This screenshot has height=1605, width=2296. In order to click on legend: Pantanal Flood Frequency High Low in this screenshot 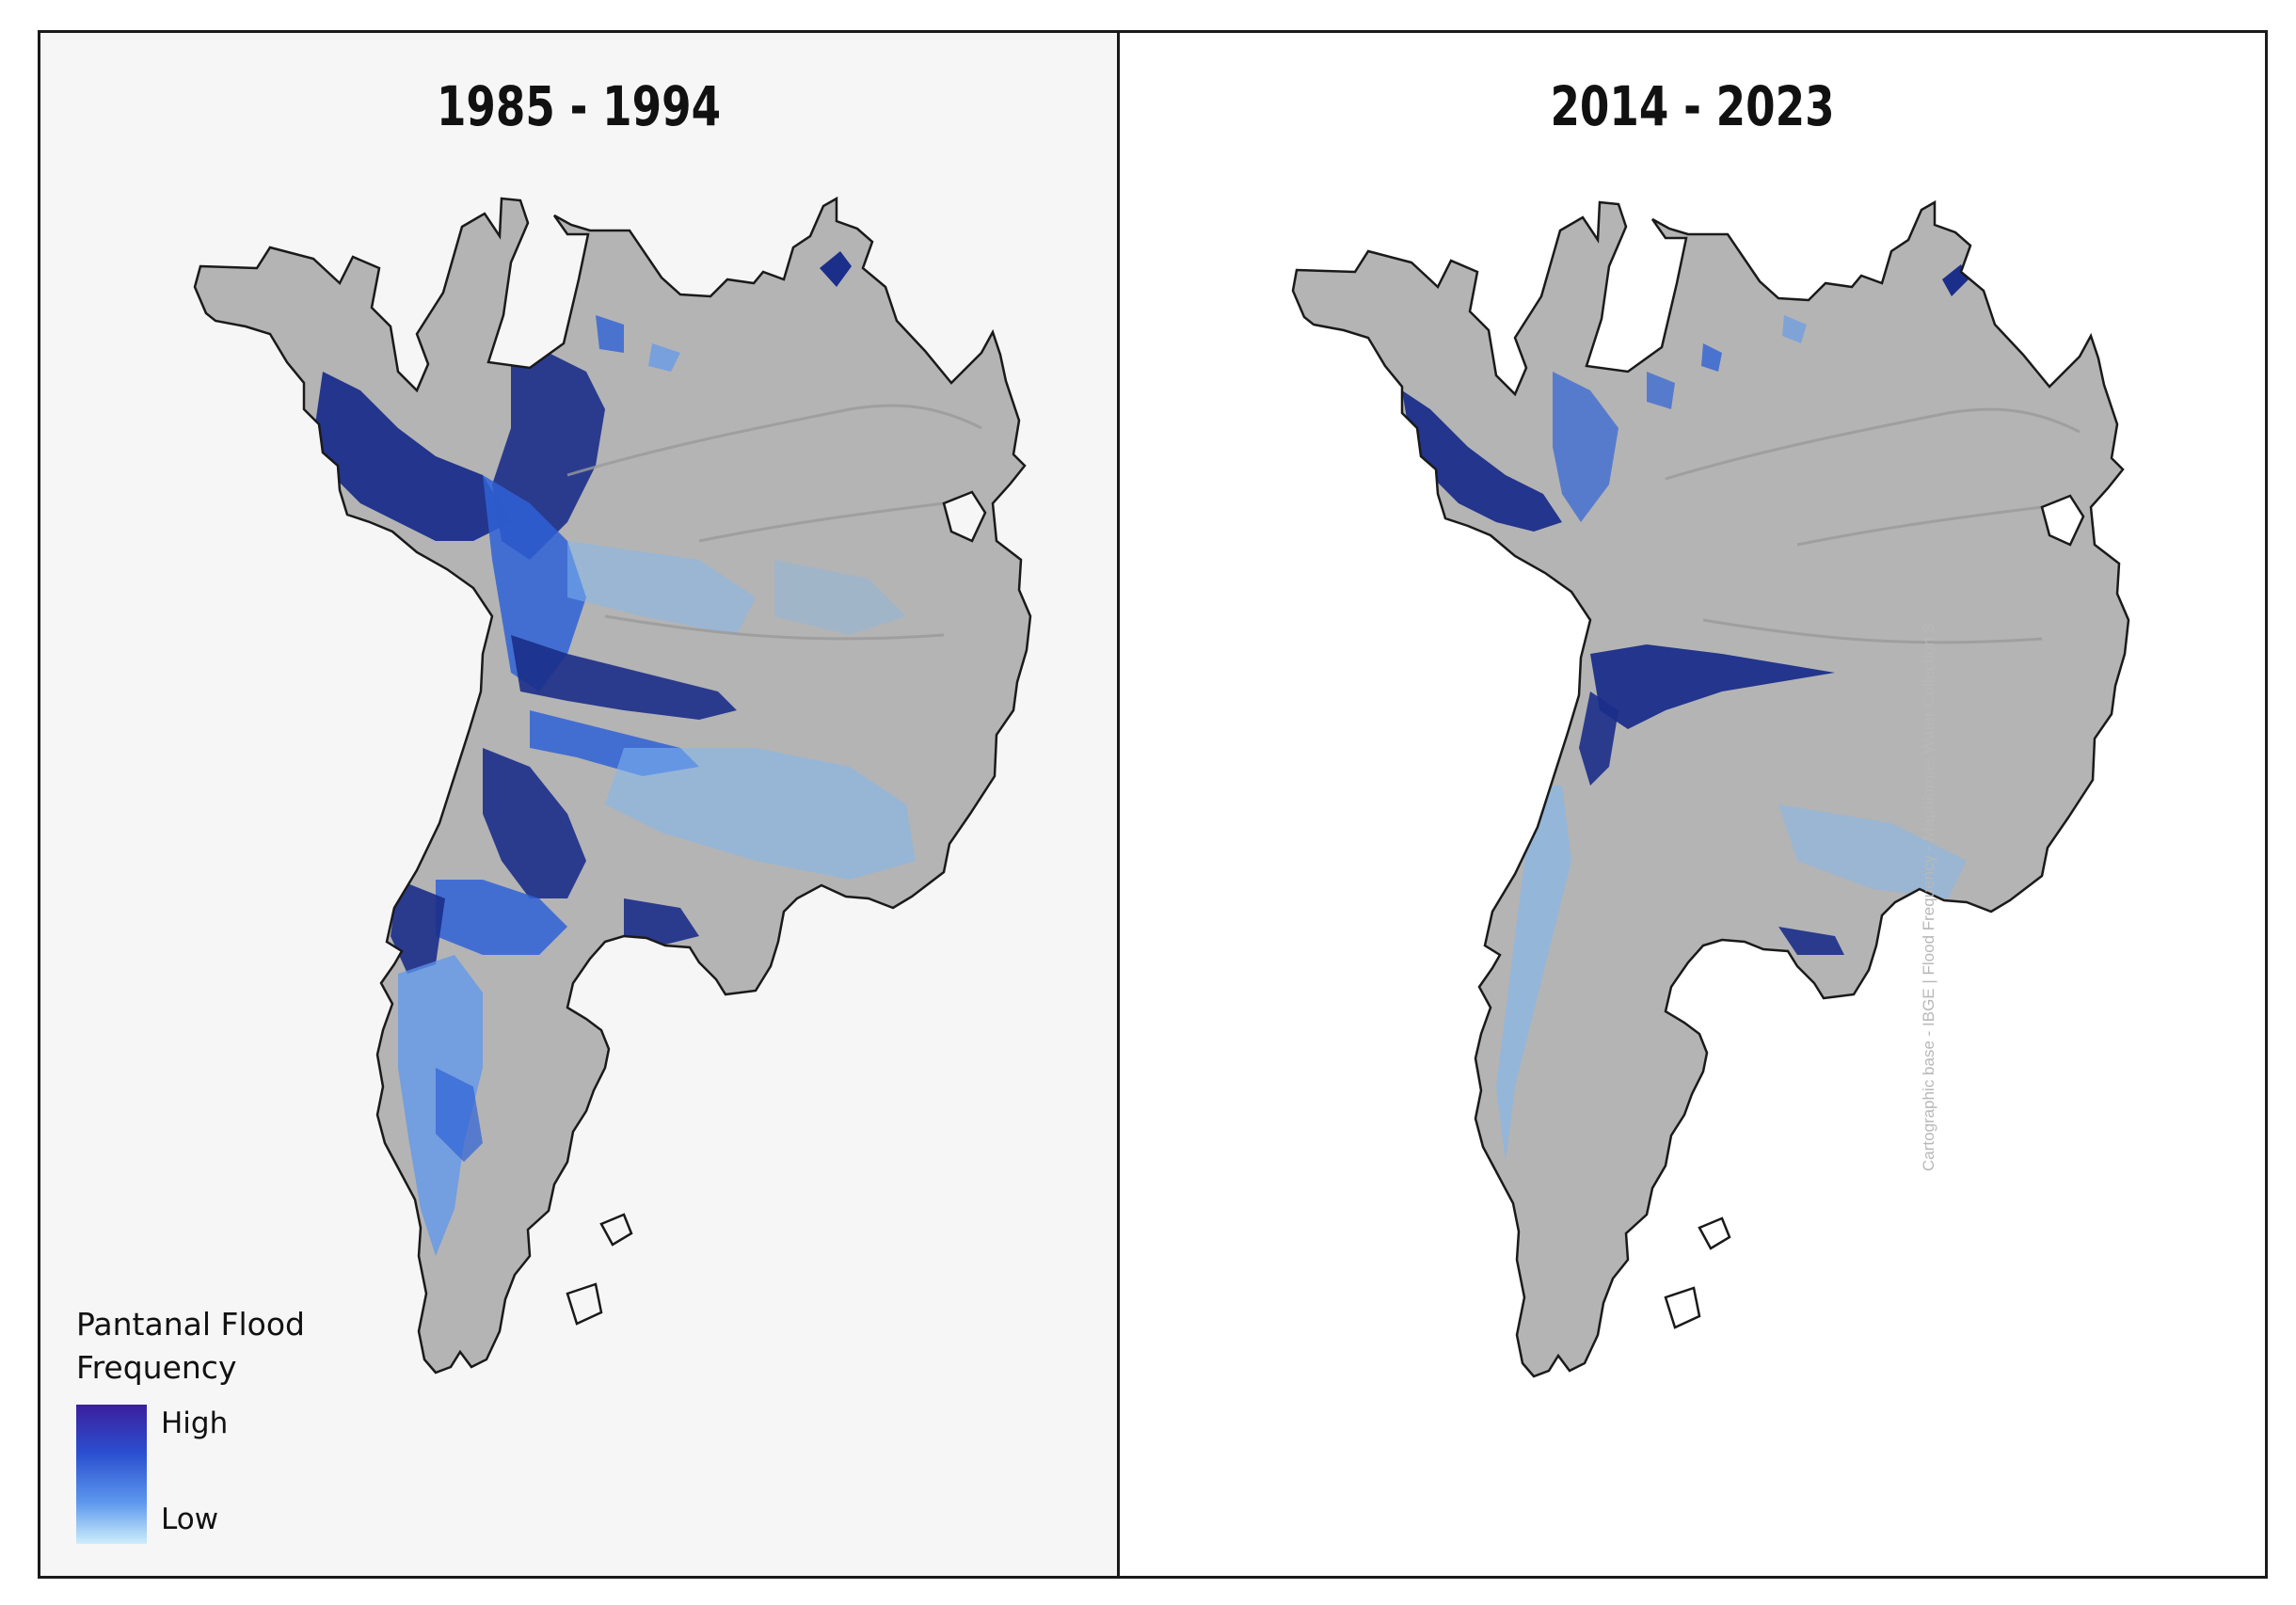, I will do `click(231, 1423)`.